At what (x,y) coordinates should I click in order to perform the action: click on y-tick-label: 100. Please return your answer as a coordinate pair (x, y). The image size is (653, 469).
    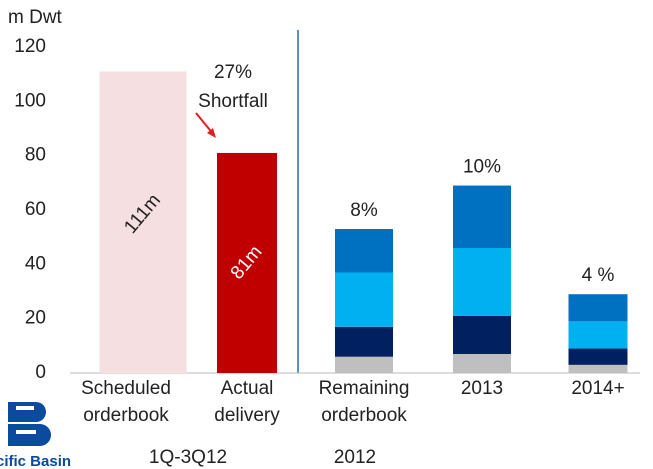
    Looking at the image, I should click on (30, 100).